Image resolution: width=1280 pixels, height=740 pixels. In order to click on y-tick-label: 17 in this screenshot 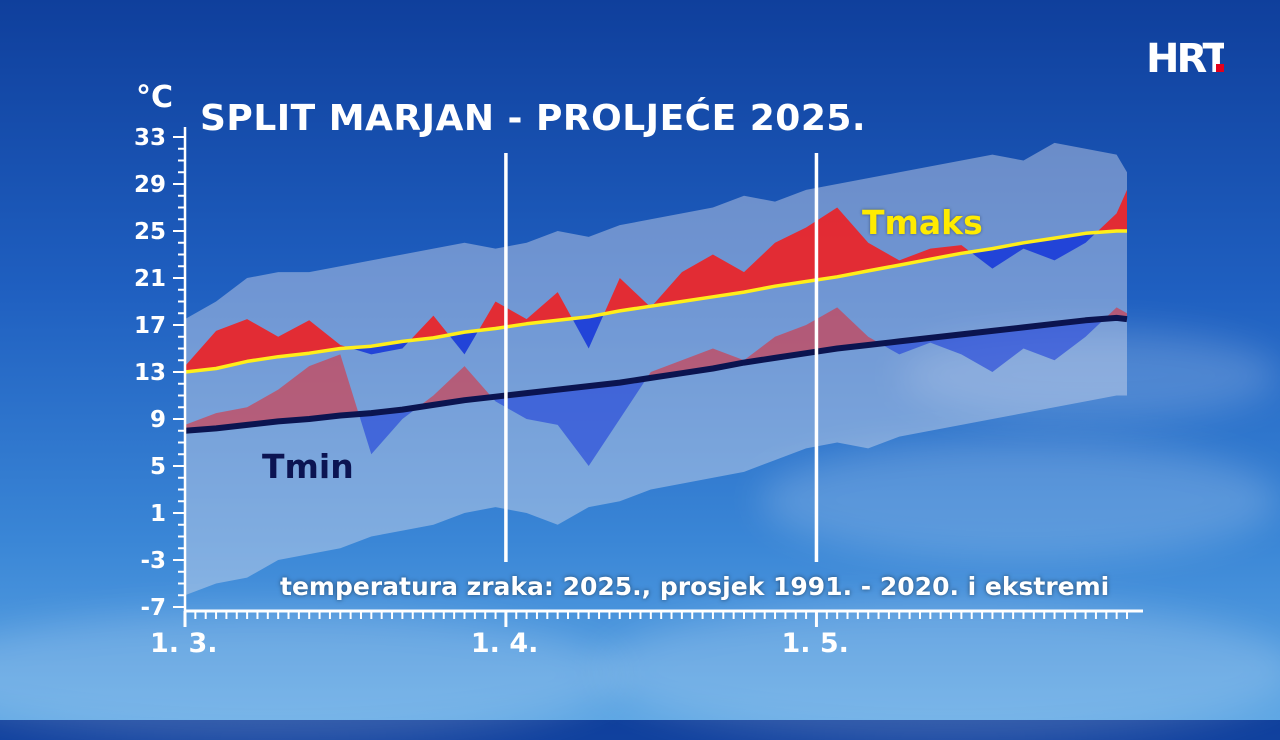, I will do `click(150, 326)`.